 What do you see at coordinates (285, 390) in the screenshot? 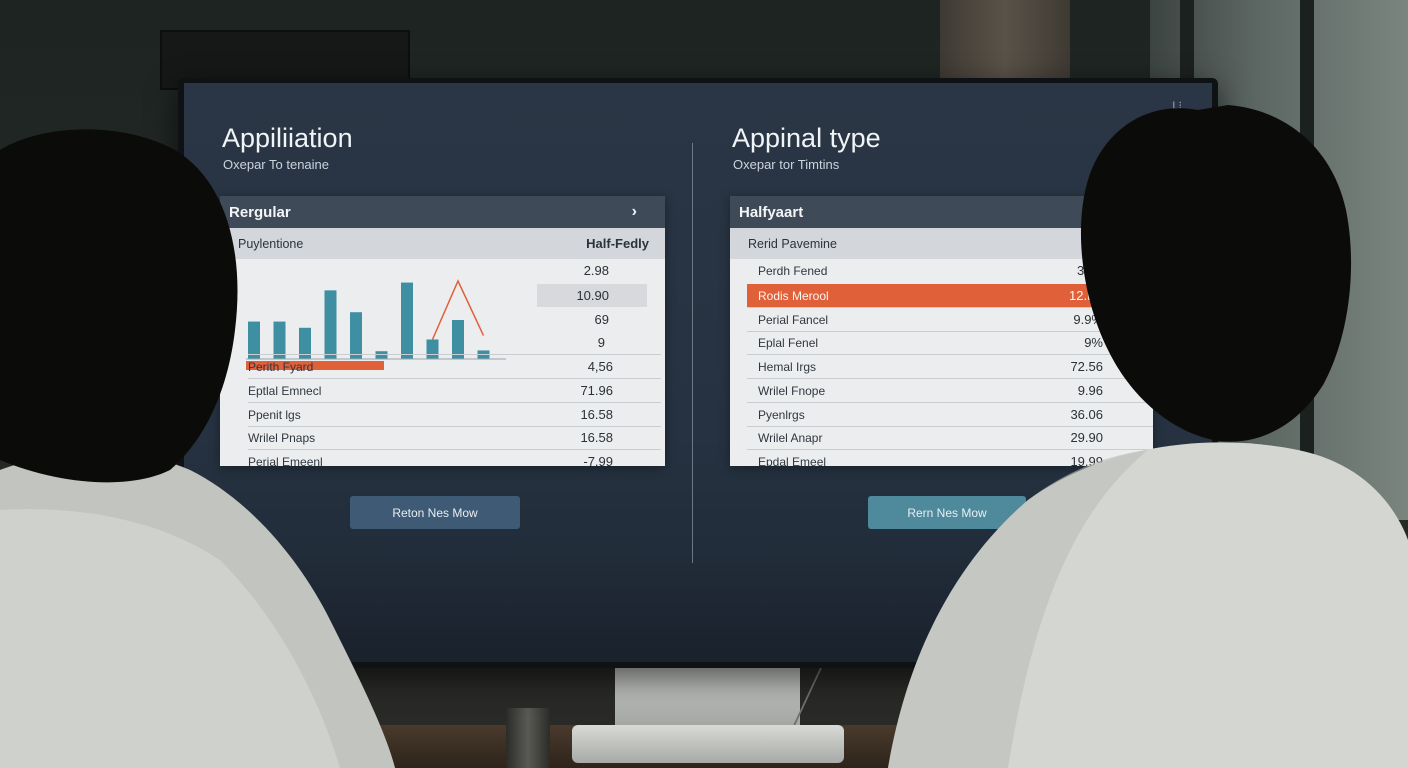
I see `row-label: Eptlal Emnecl` at bounding box center [285, 390].